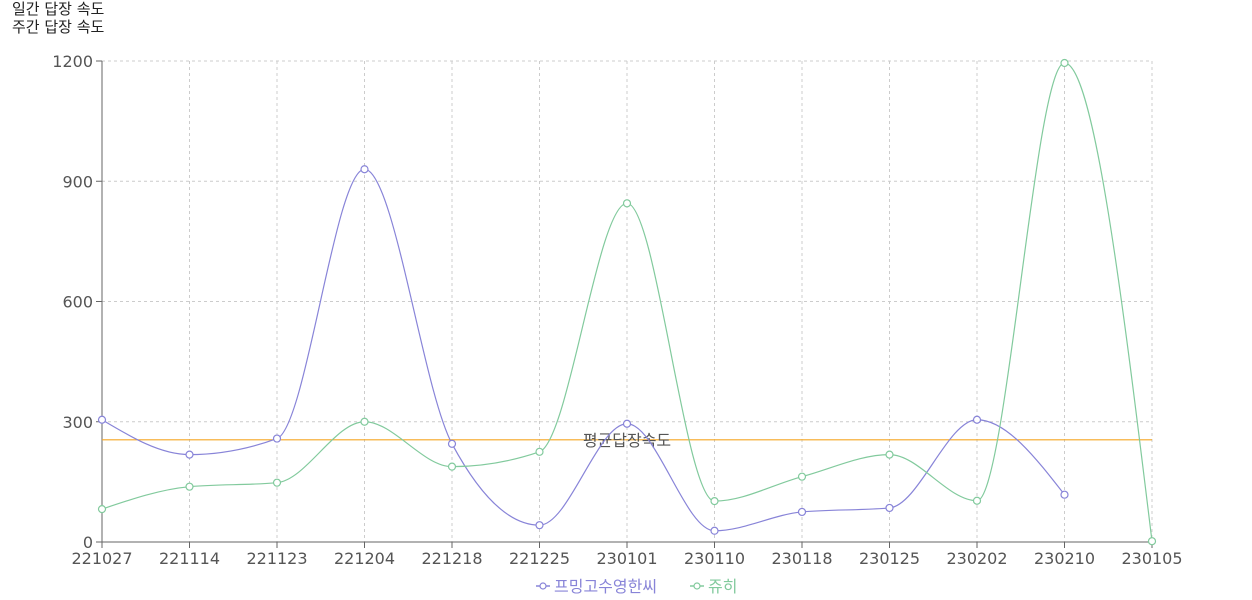 This screenshot has height=600, width=1252. I want to click on x-tick-label: 230202, so click(976, 558).